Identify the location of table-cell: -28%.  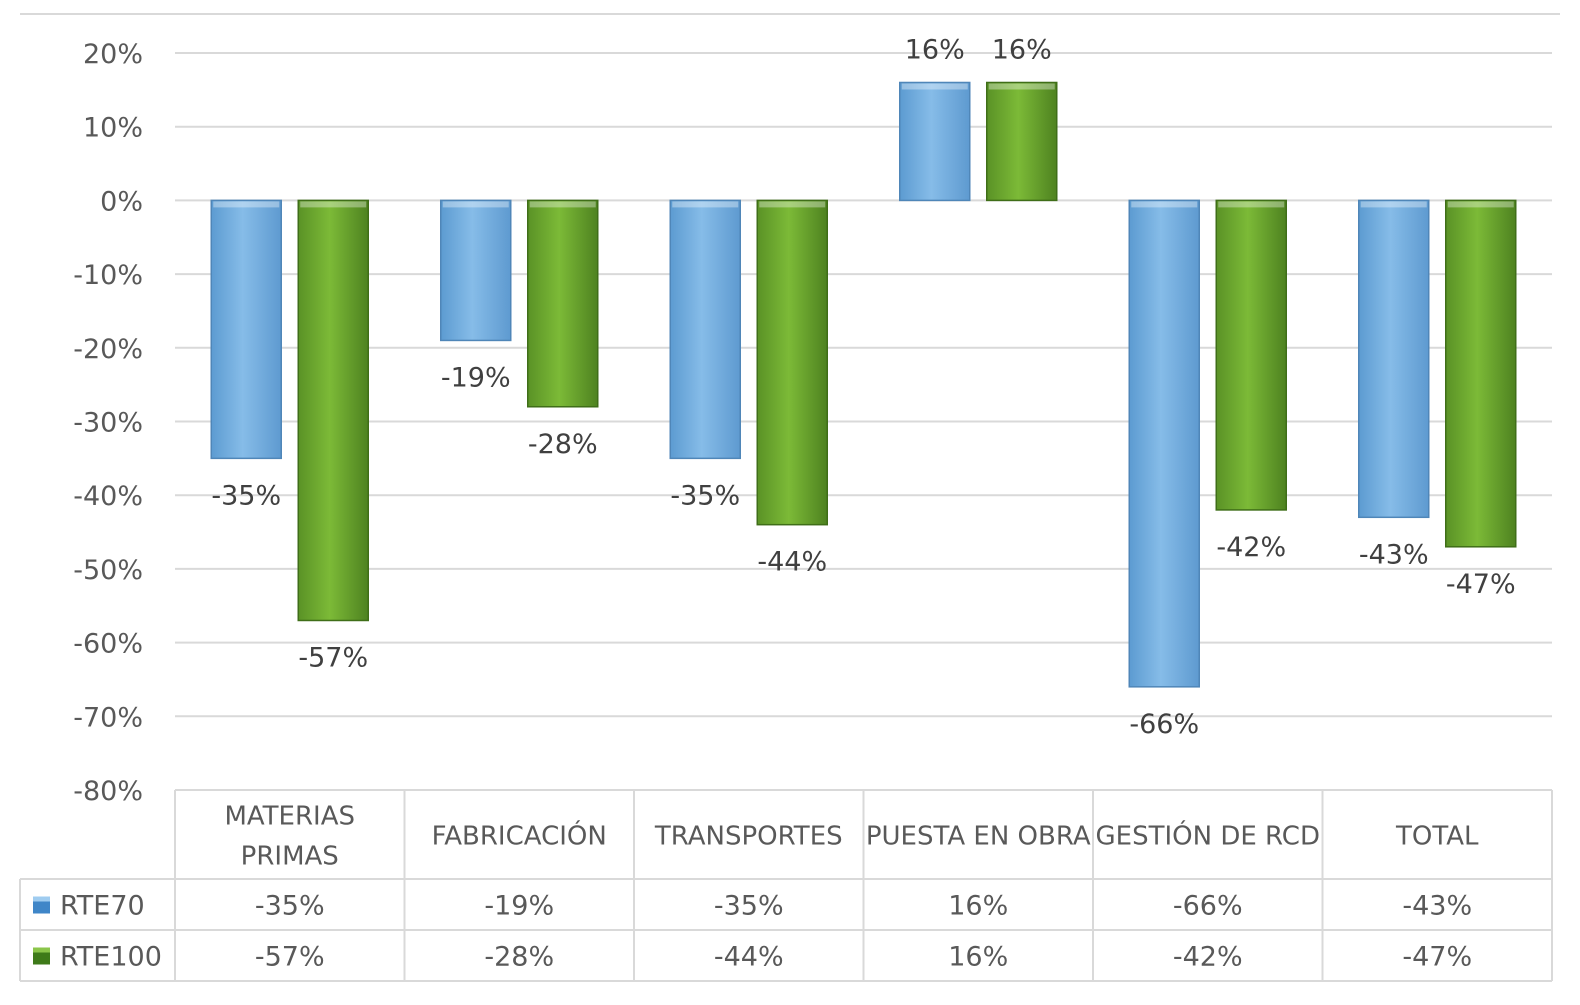
(519, 957).